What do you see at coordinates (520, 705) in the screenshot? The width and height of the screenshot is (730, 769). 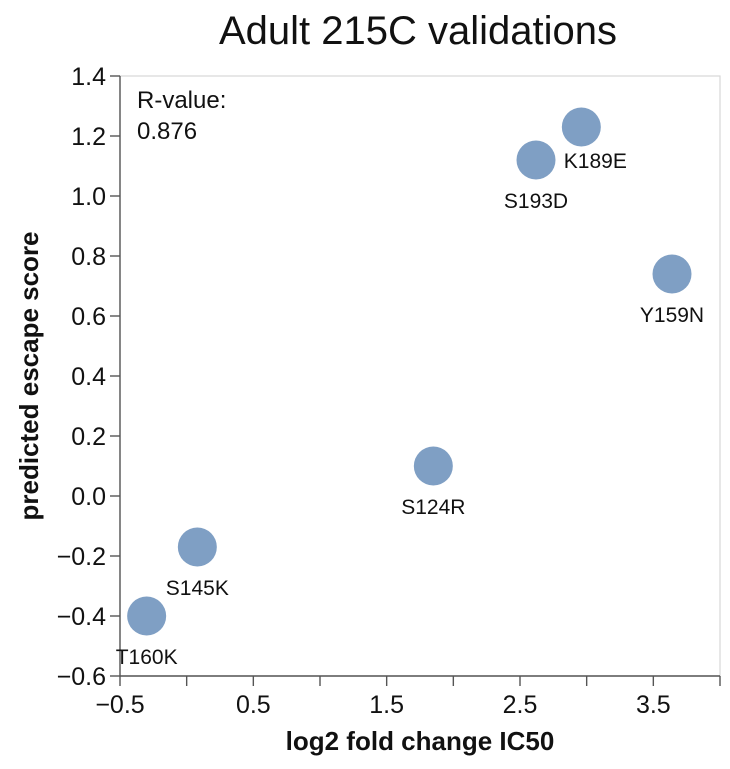 I see `x-tick-label: 2.5` at bounding box center [520, 705].